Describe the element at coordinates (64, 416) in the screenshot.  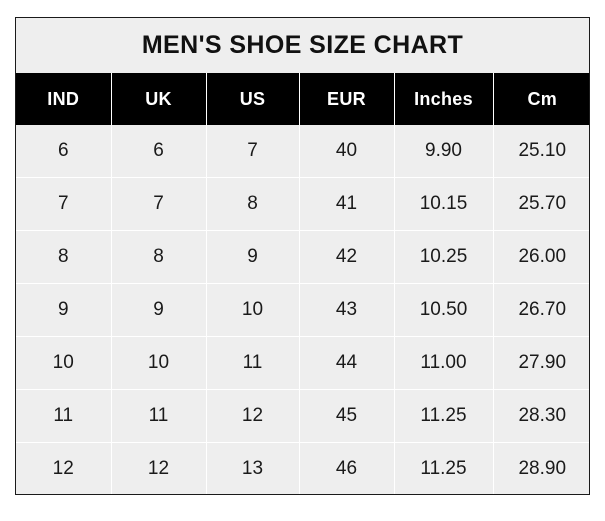
I see `cell-ind: 11` at that location.